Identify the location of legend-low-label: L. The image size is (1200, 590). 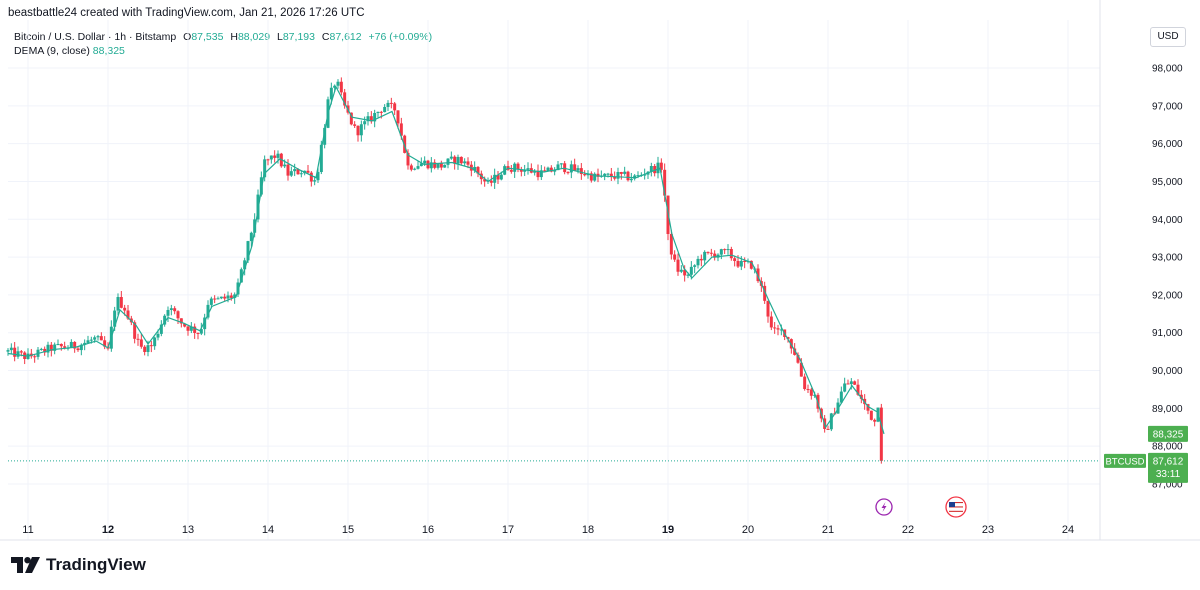
(280, 37).